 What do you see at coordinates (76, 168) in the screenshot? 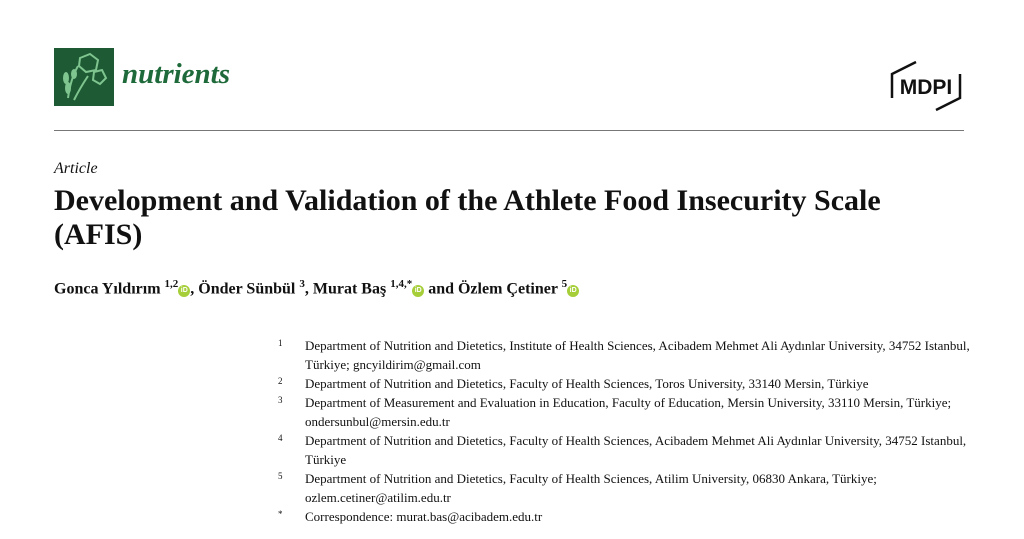
I see `article-type: Article` at bounding box center [76, 168].